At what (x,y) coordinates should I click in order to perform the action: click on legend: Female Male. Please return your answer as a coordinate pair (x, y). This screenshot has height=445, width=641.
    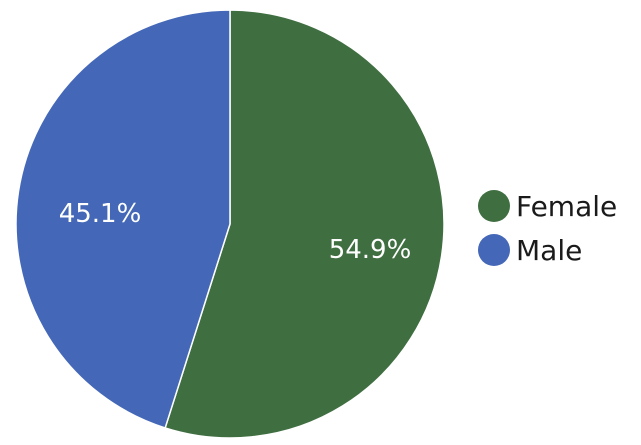
    Looking at the image, I should click on (547, 228).